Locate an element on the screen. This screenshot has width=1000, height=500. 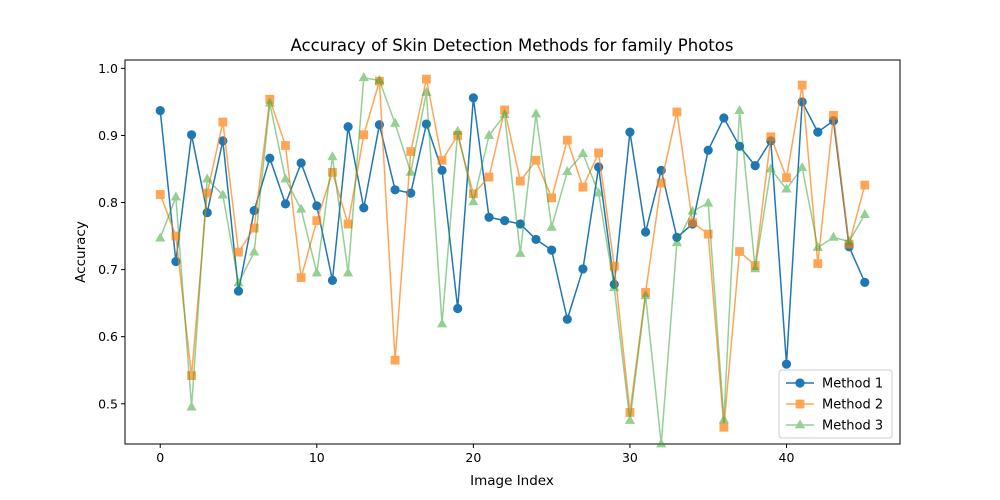
y-tick-label: 0.5 is located at coordinates (108, 403).